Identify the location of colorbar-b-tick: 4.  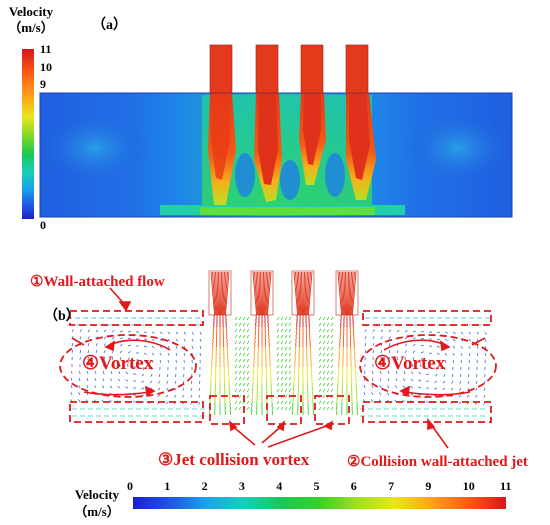
(279, 486).